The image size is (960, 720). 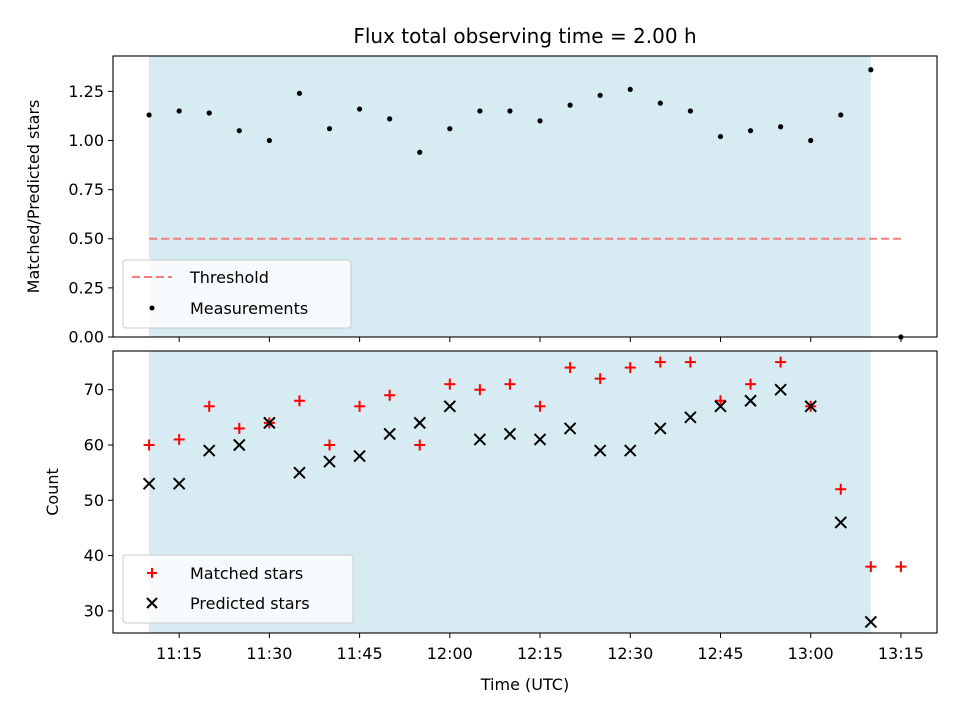 What do you see at coordinates (94, 610) in the screenshot?
I see `count-y-tick-label: 30` at bounding box center [94, 610].